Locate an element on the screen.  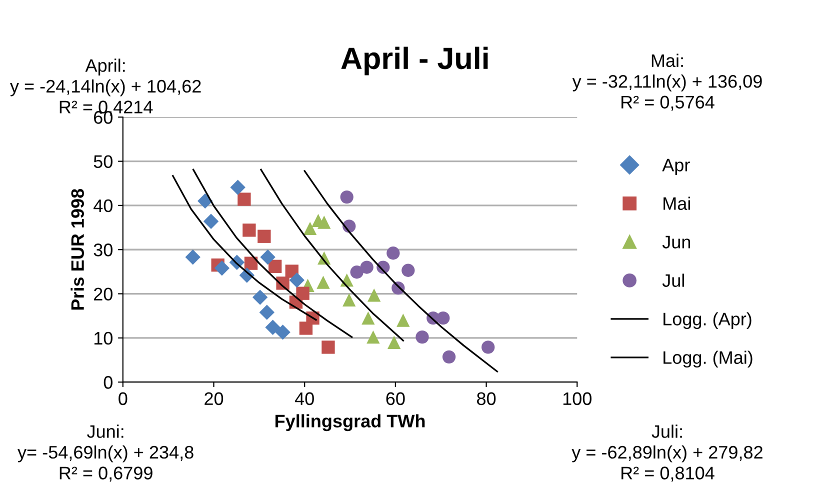
legend-label: Apr is located at coordinates (676, 167).